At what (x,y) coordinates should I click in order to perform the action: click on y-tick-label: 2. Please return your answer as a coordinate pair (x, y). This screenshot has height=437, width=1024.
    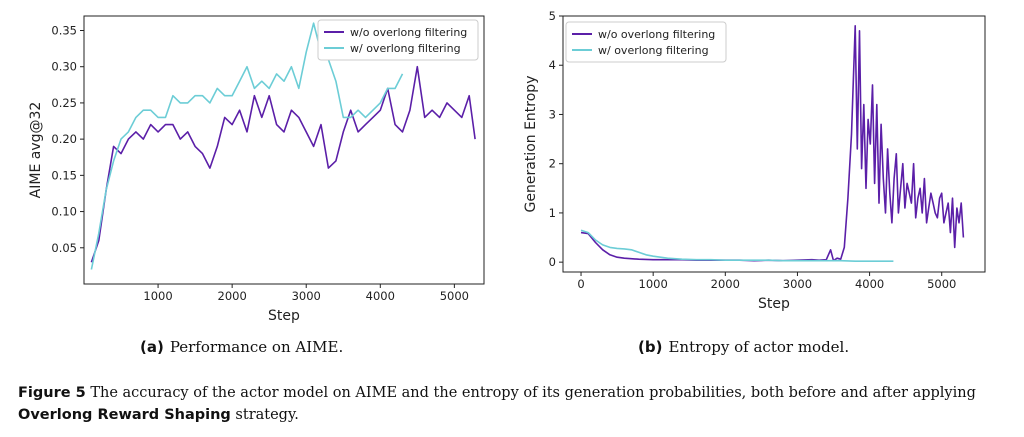
    Looking at the image, I should click on (552, 164).